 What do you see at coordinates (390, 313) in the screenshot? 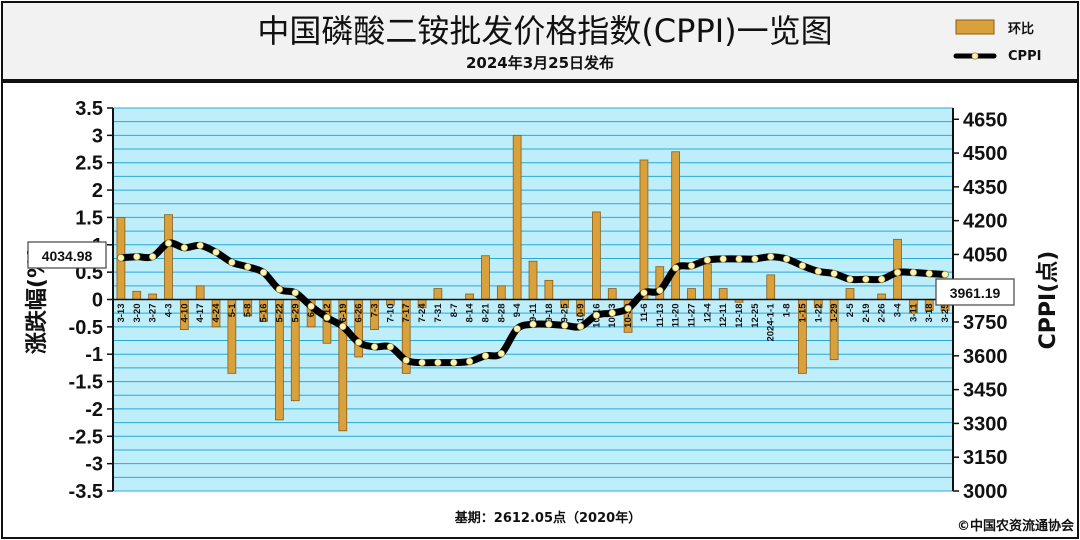
I see `x-tick-7-10: 7-10` at bounding box center [390, 313].